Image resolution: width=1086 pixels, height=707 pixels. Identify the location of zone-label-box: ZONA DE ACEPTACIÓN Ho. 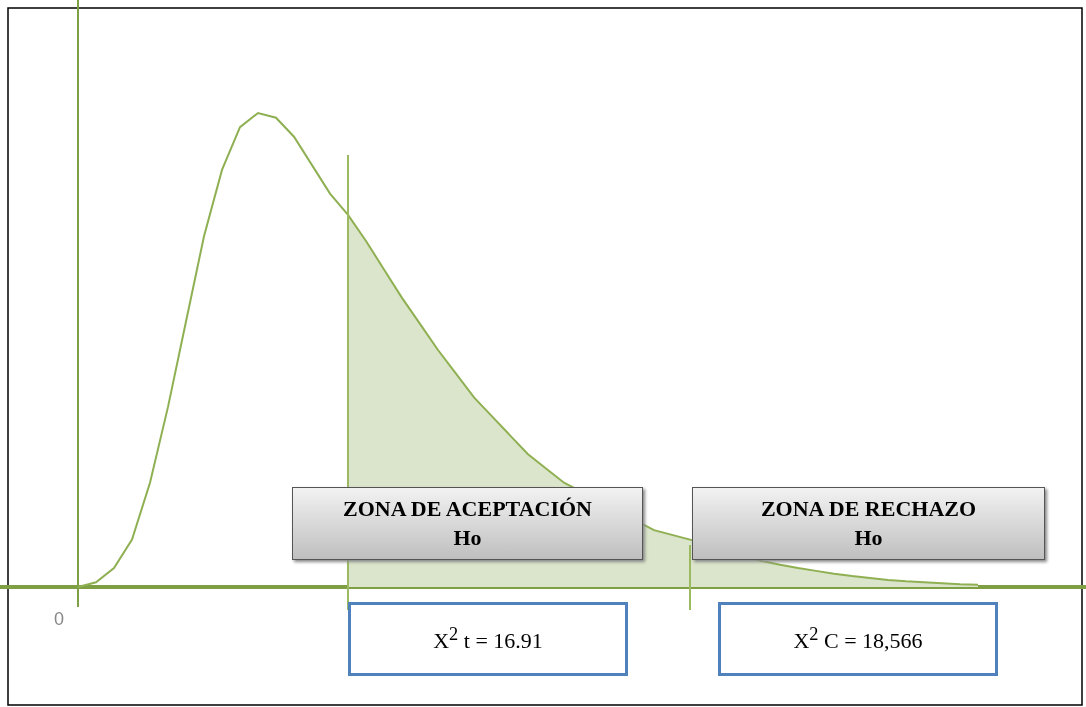
(467, 523).